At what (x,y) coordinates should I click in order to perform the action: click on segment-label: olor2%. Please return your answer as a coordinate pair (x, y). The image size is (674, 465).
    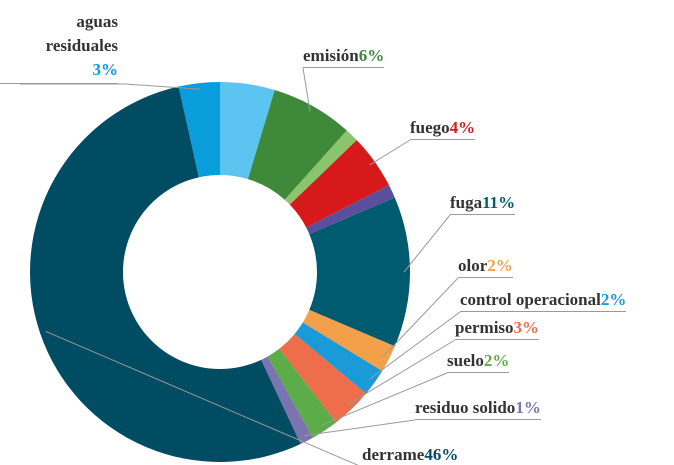
    Looking at the image, I should click on (485, 267).